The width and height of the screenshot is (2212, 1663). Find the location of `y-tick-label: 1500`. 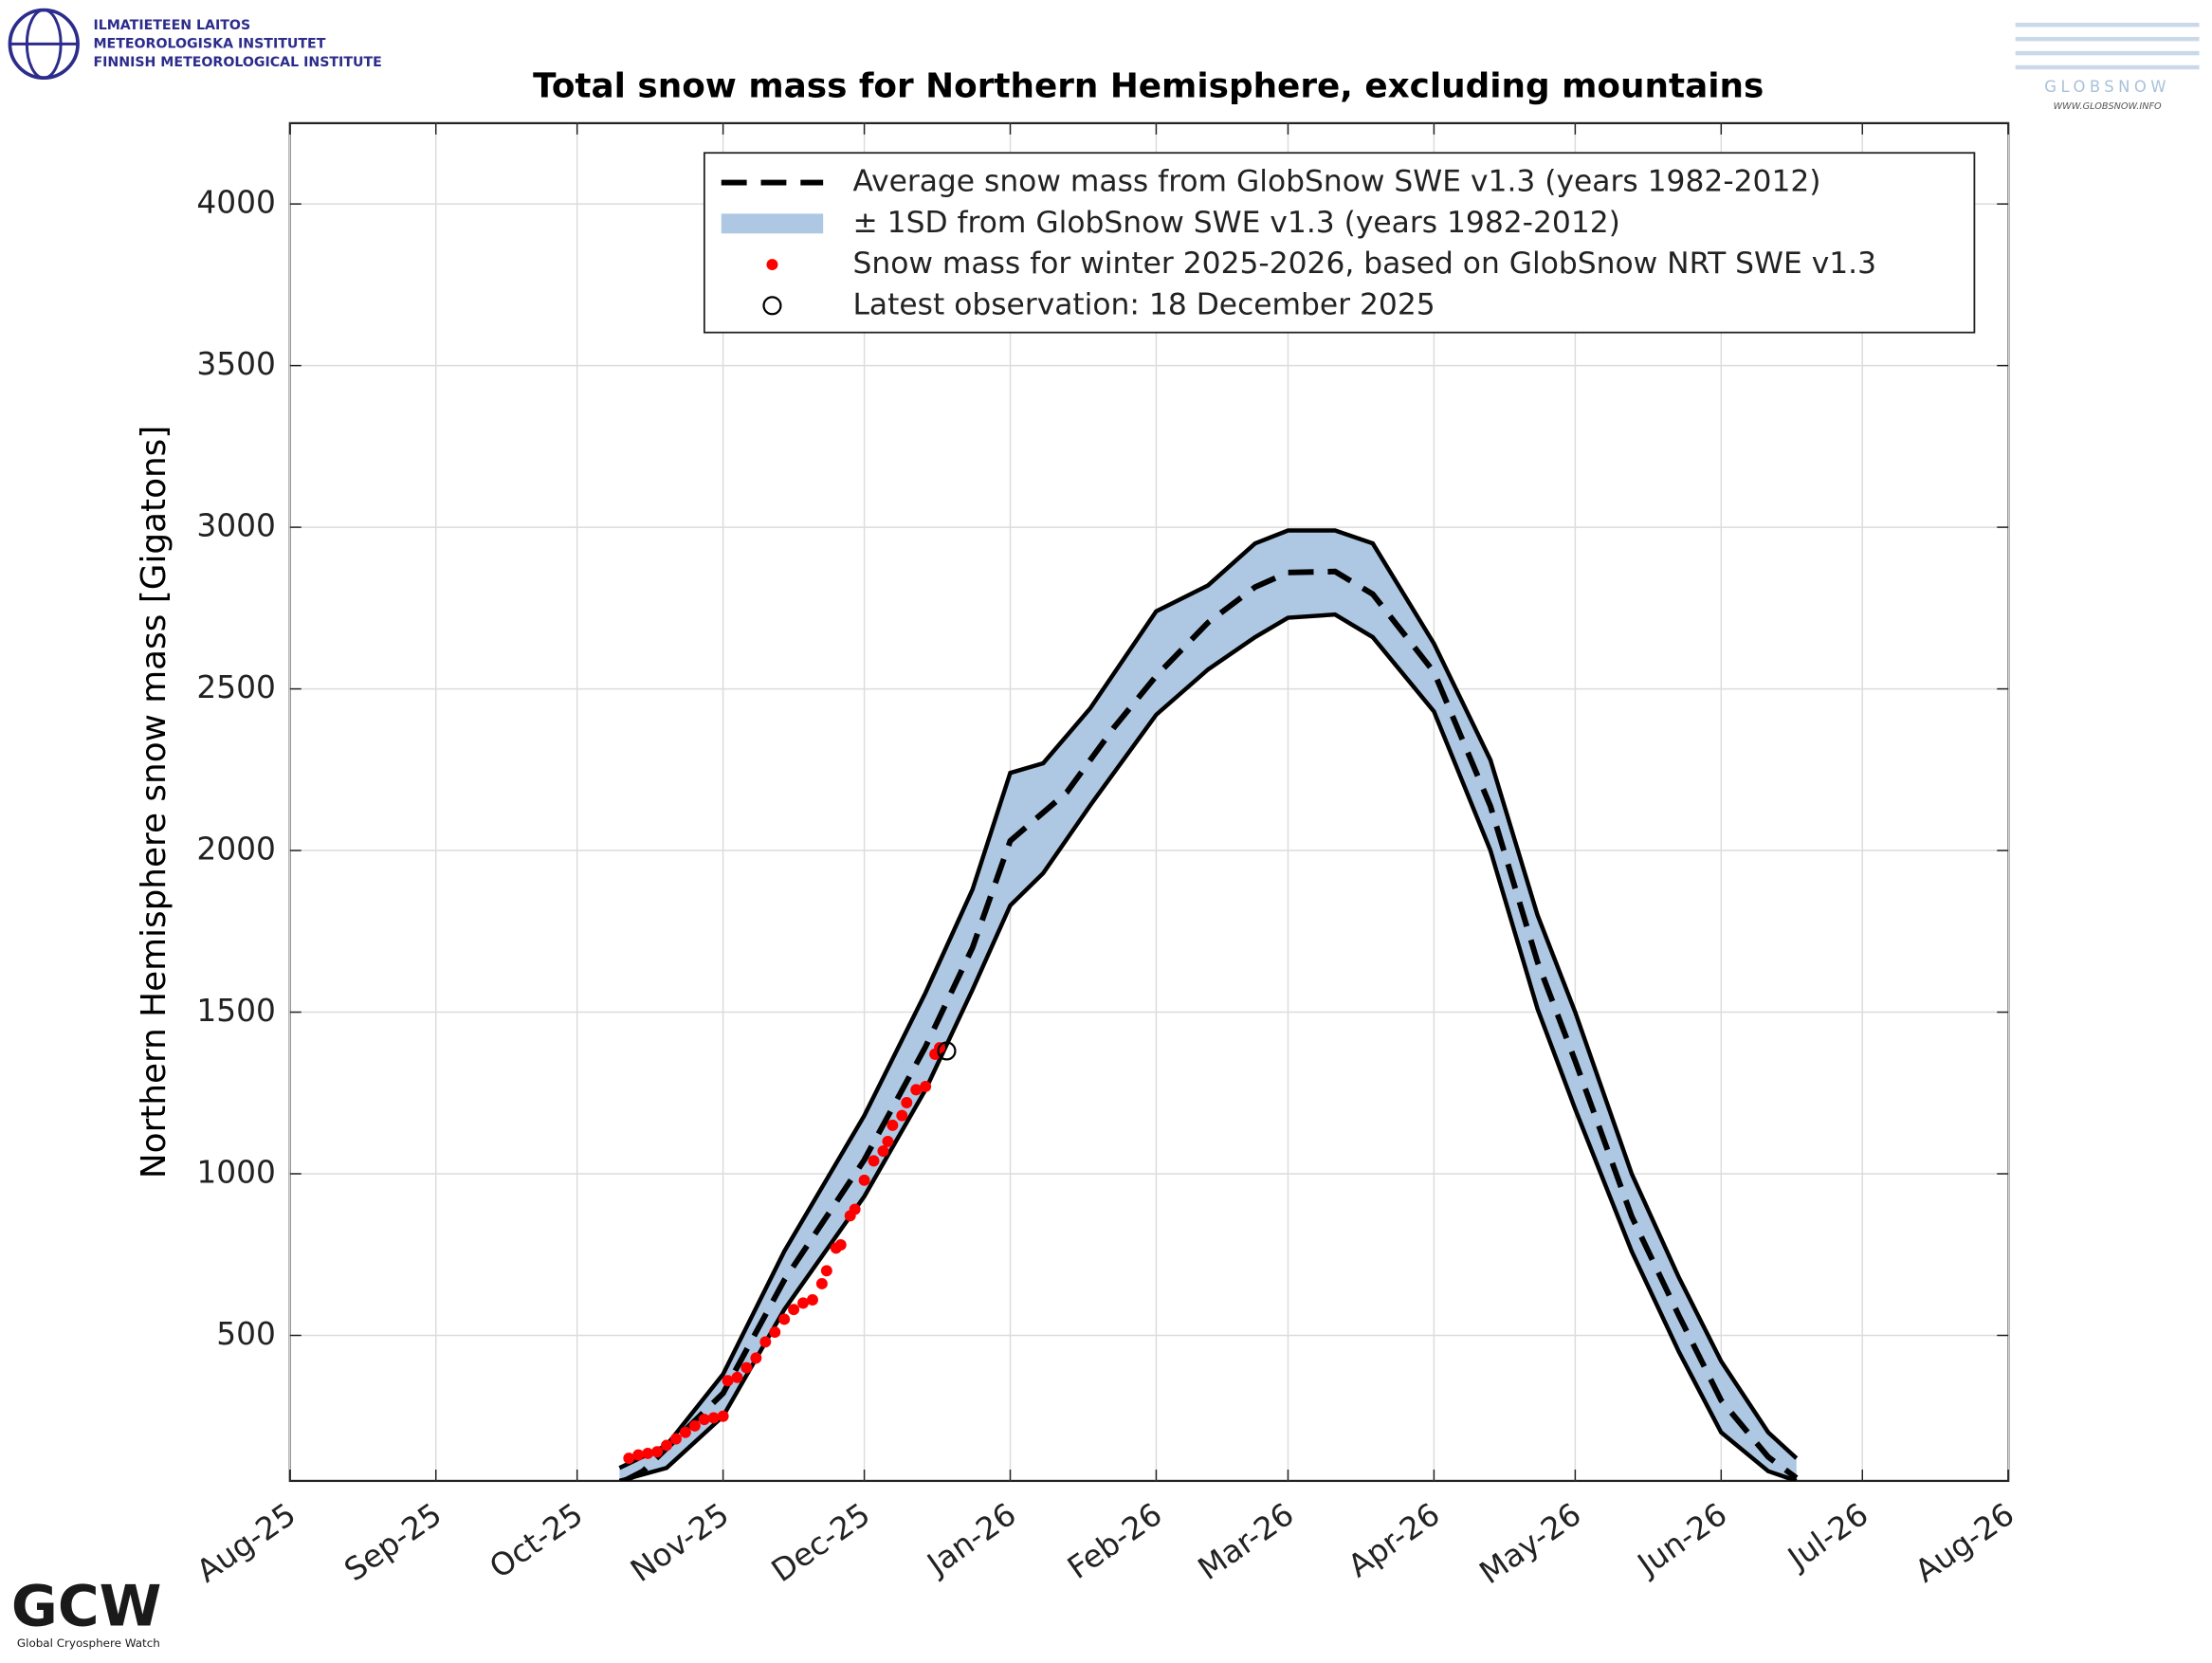

y-tick-label: 1500 is located at coordinates (235, 1011).